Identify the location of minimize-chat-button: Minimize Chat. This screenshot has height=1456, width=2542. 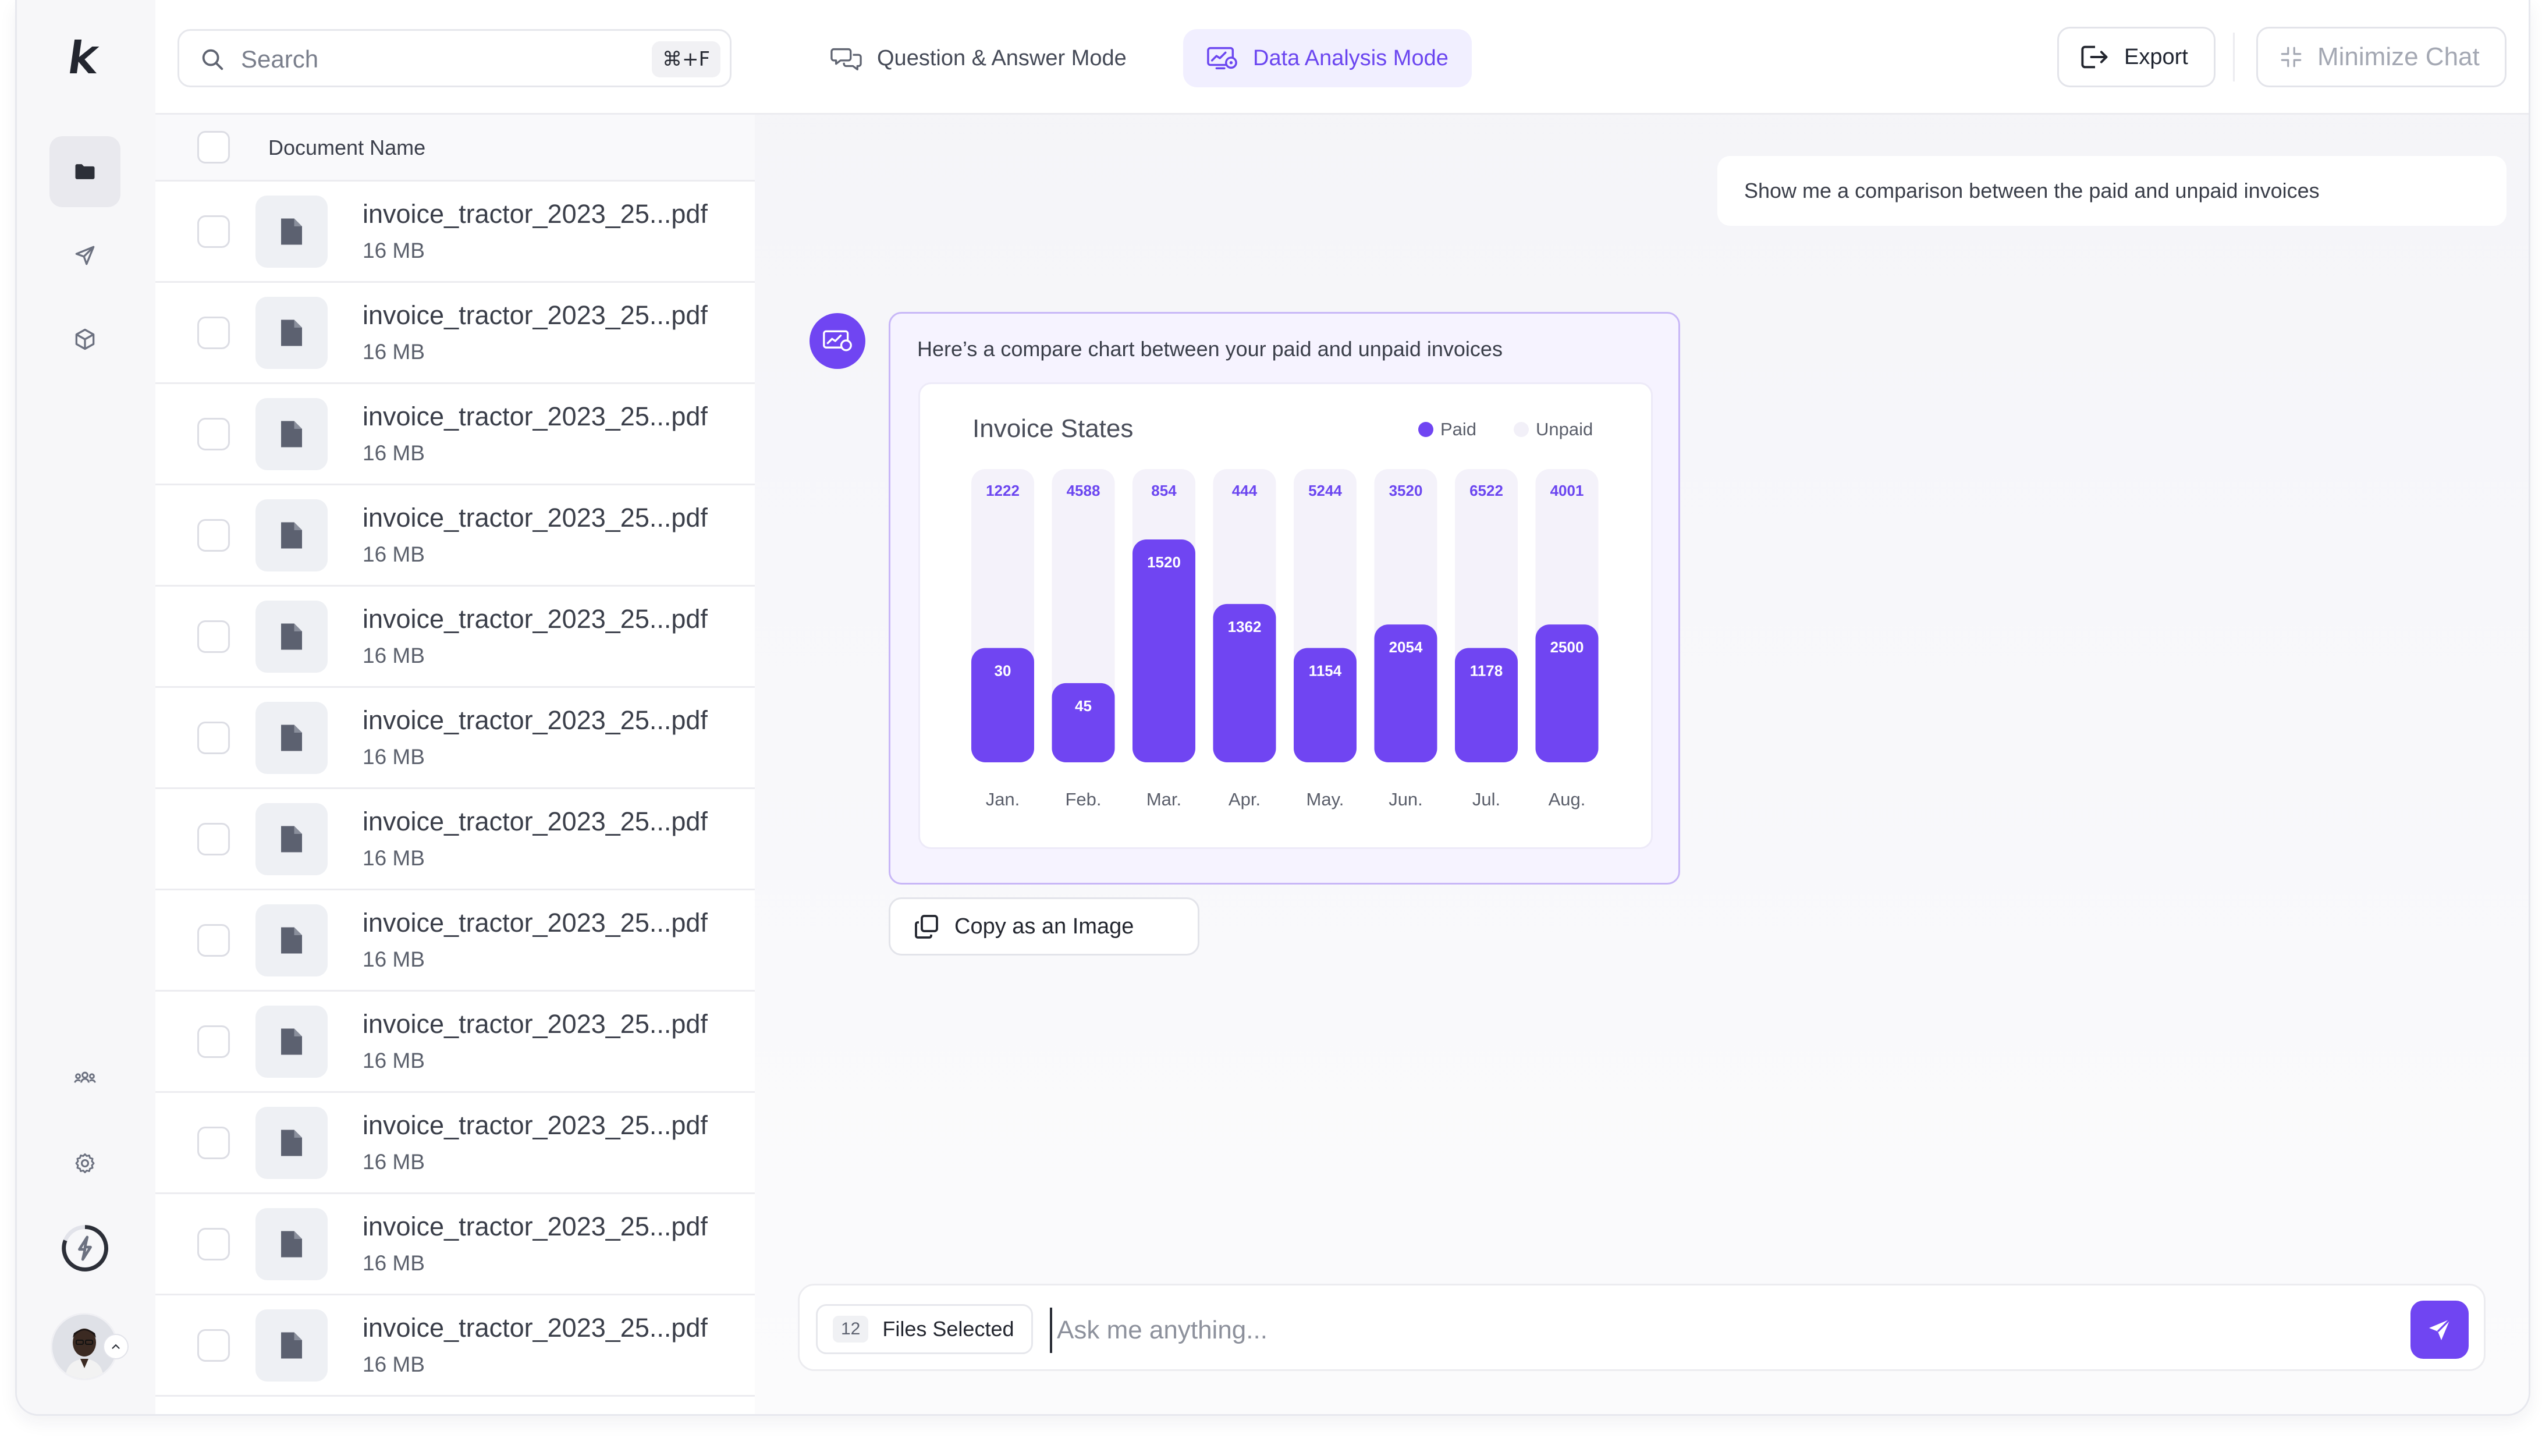
(2381, 57).